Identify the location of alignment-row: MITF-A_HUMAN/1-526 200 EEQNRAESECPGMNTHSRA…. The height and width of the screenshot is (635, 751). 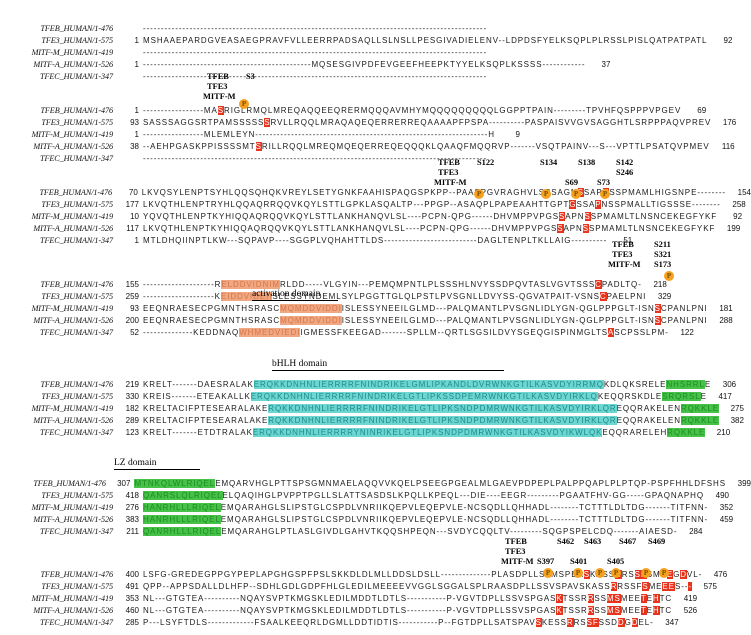
(375, 320).